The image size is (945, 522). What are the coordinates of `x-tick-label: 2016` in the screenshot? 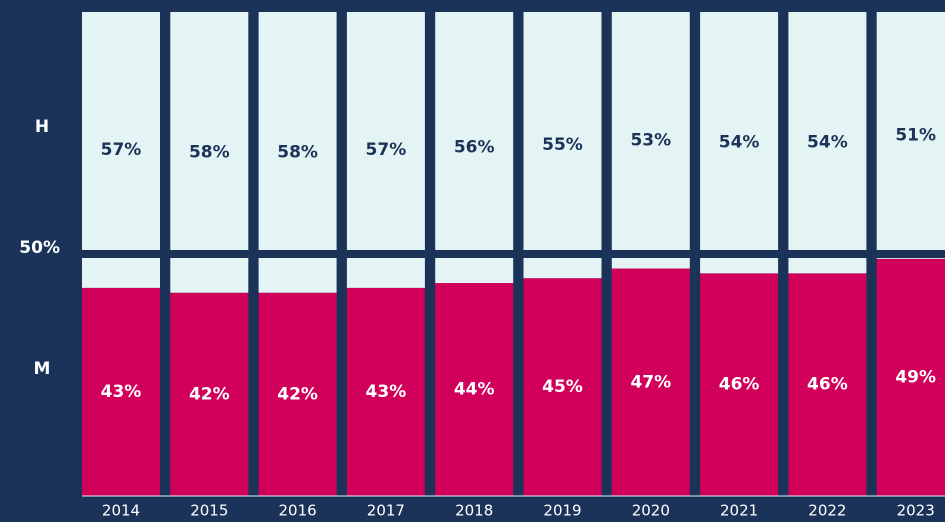 It's located at (298, 511).